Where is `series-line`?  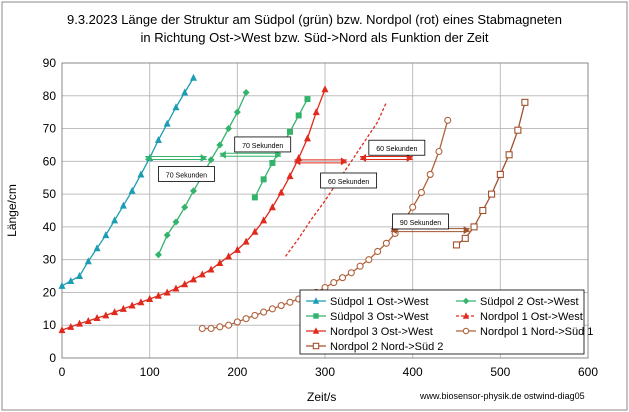 series-line is located at coordinates (491, 174).